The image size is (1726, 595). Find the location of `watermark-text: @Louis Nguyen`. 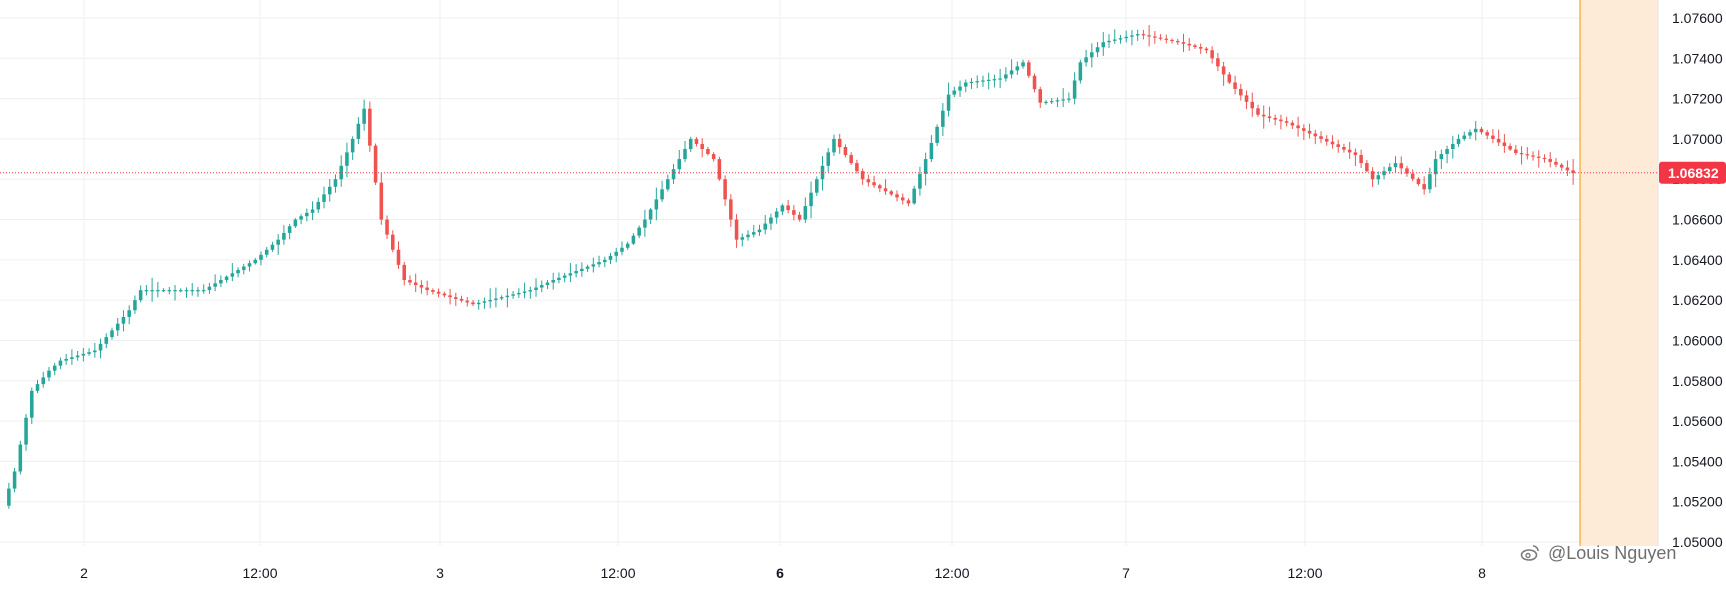

watermark-text: @Louis Nguyen is located at coordinates (1612, 552).